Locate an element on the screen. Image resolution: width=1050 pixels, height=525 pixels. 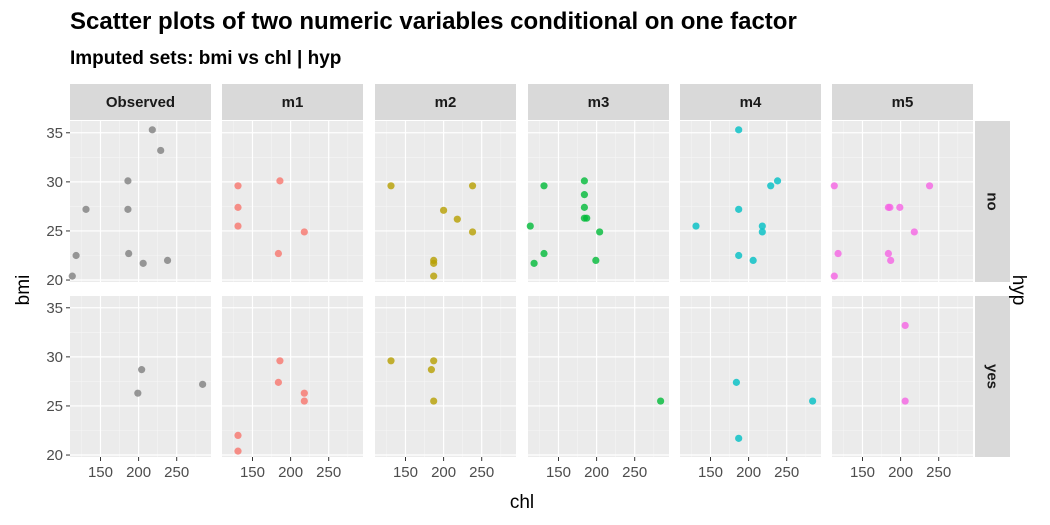
strip-label-m3: m3 is located at coordinates (599, 102).